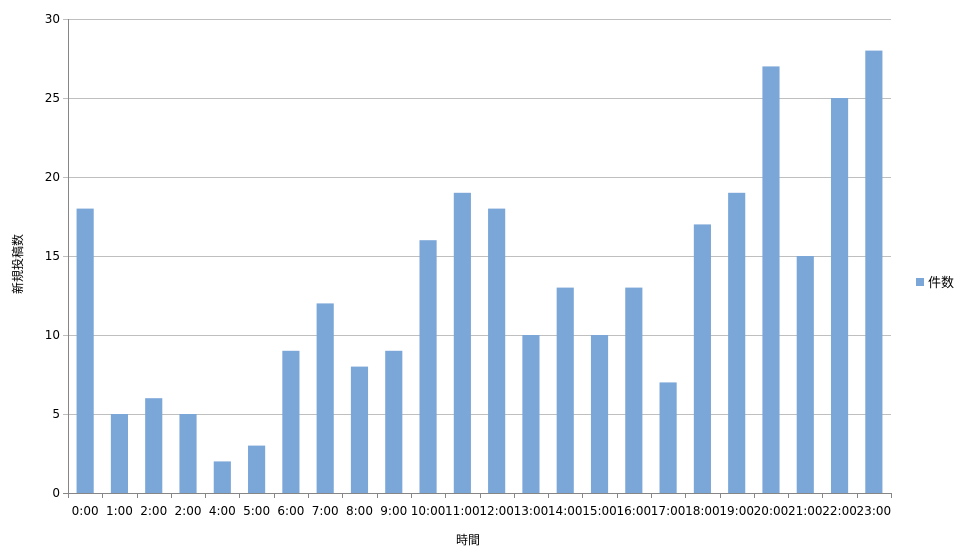 The image size is (961, 559). I want to click on x-tick-label: 8:00, so click(359, 511).